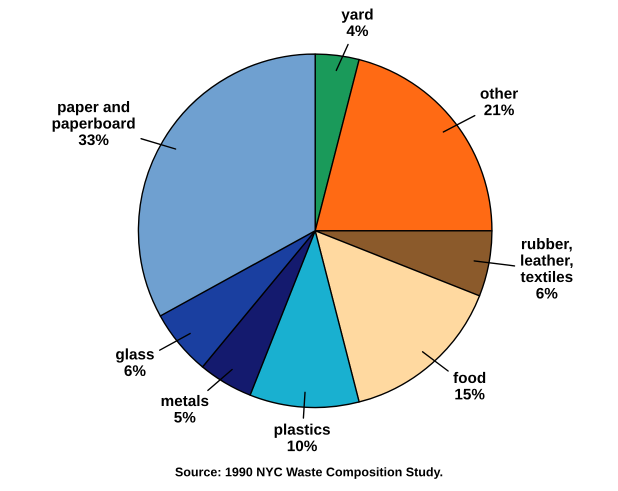 This screenshot has width=618, height=491. Describe the element at coordinates (302, 431) in the screenshot. I see `slice-label: plastics` at that location.